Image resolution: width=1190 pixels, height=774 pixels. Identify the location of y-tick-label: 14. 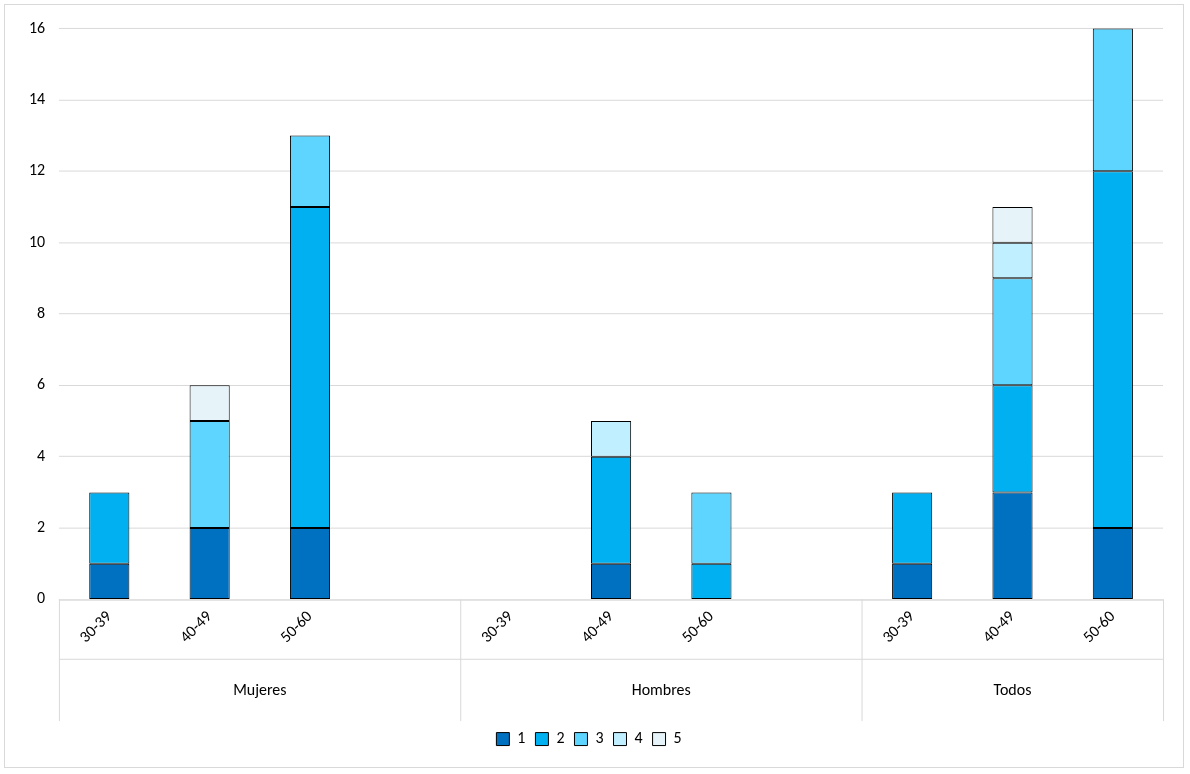
(37, 98).